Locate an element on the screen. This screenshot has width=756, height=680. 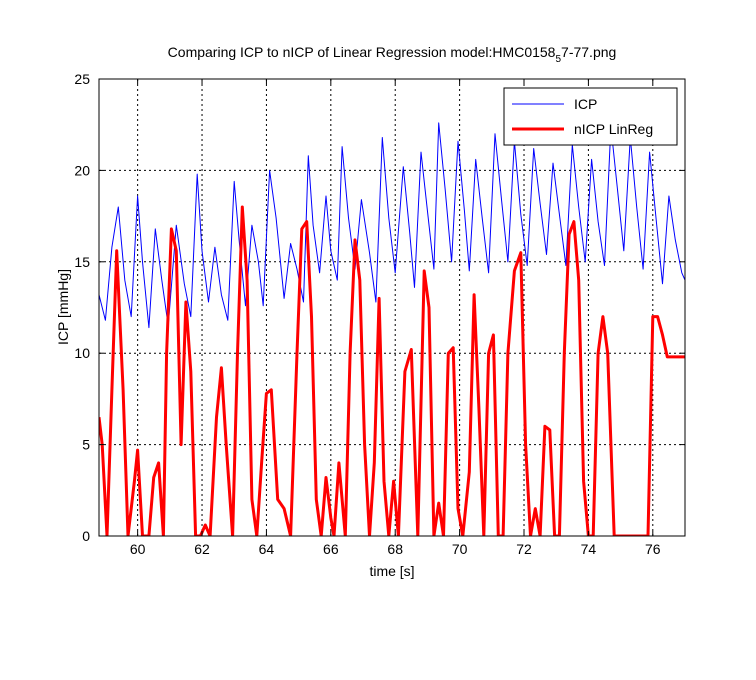
legend: ICP nICP LinReg is located at coordinates (590, 116).